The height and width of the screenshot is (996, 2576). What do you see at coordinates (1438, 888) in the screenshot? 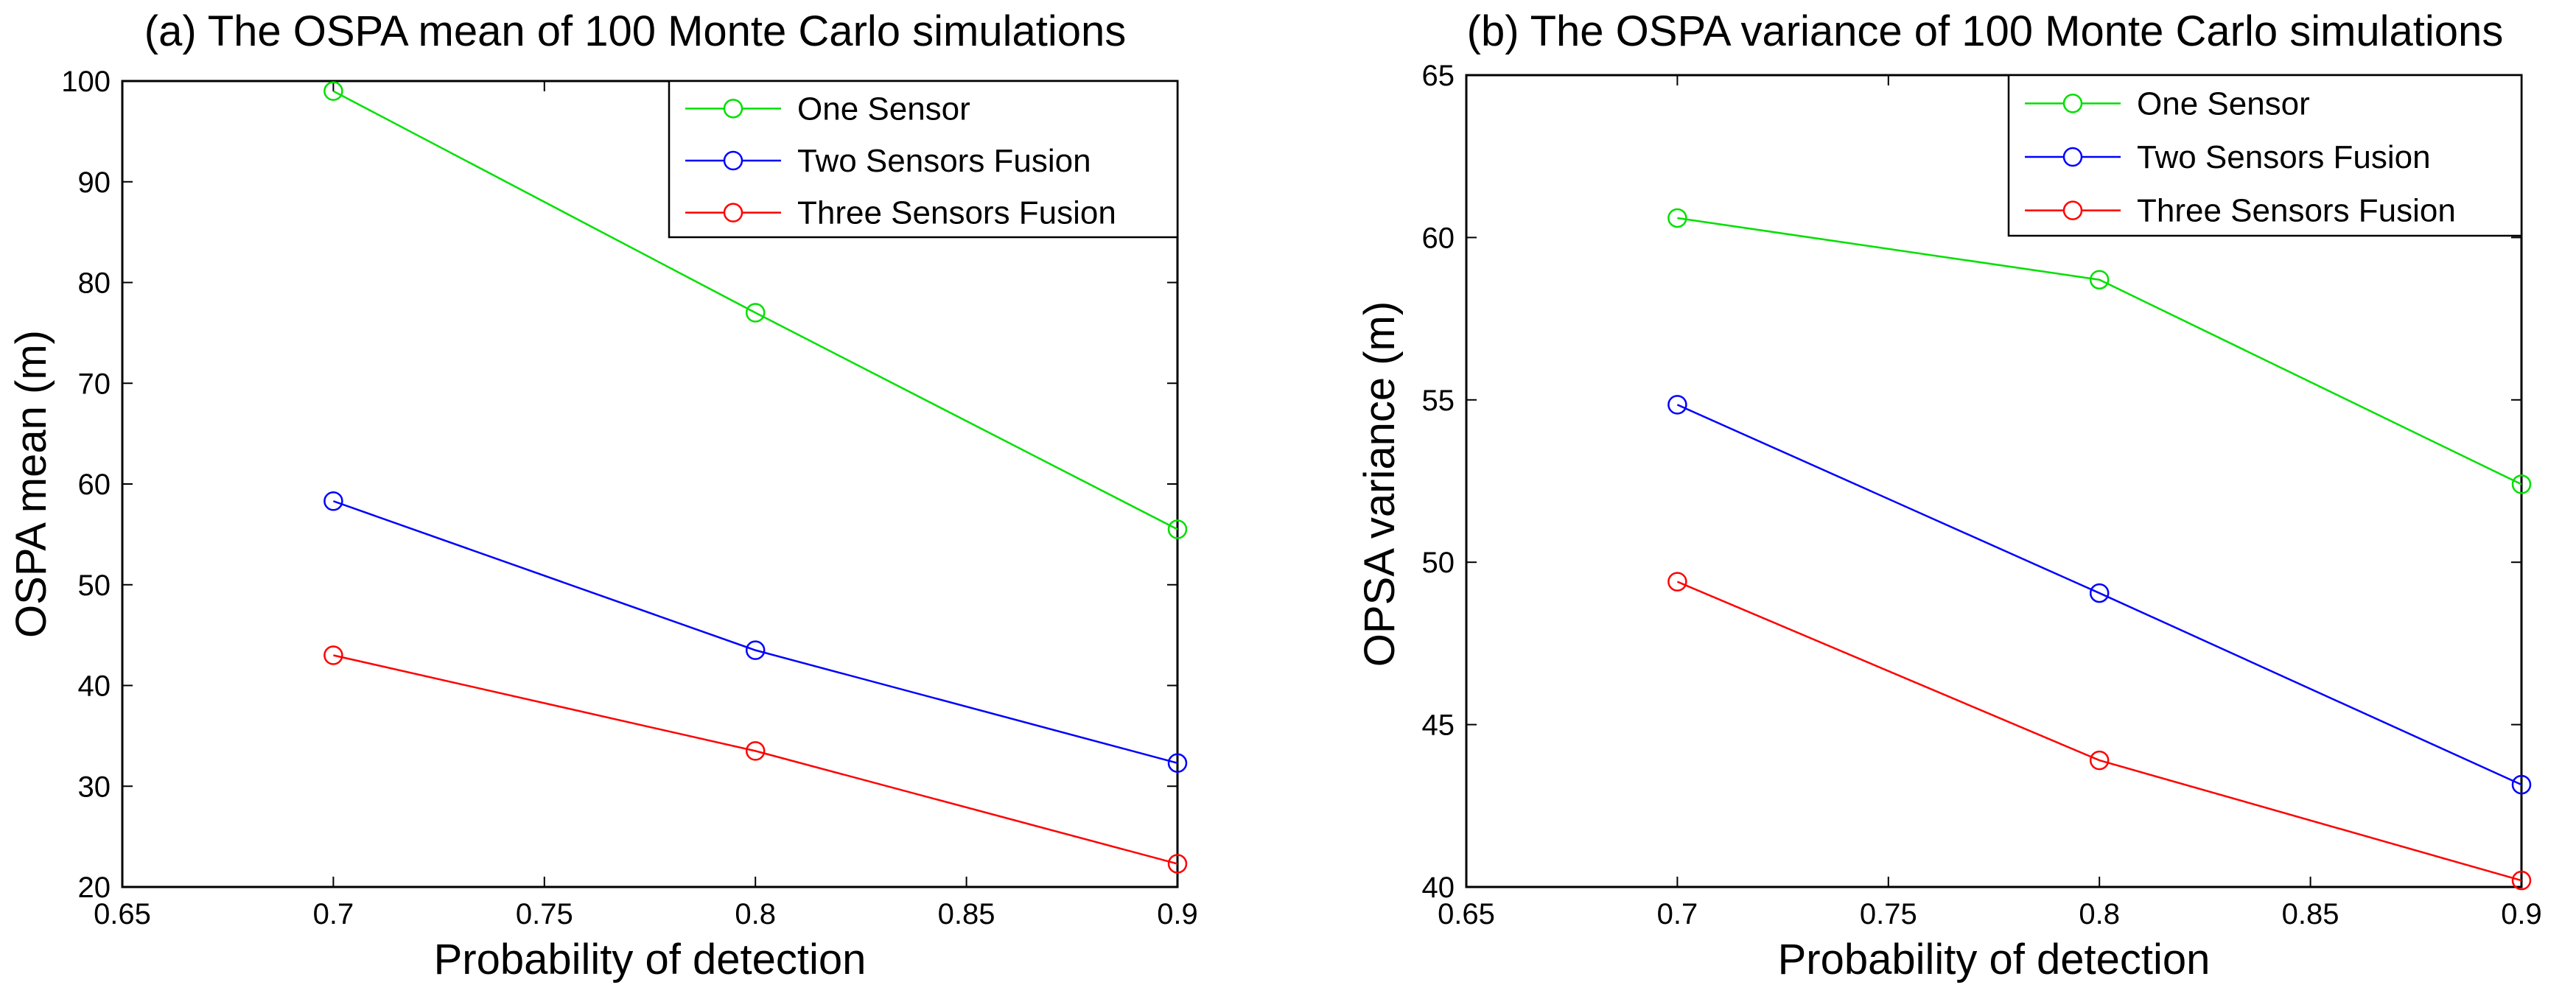
I see `panel-b-y-tick-label: 40` at bounding box center [1438, 888].